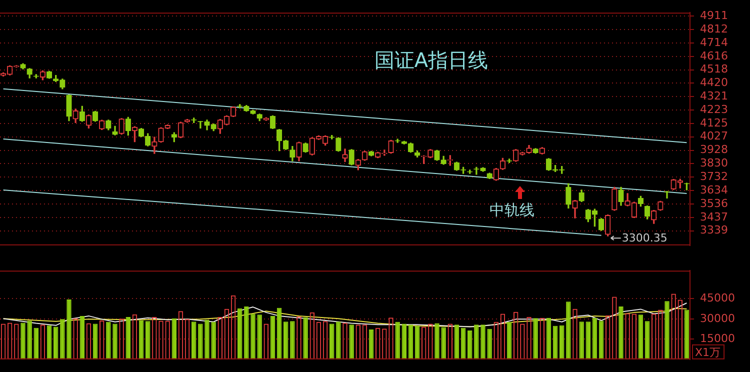 This screenshot has width=750, height=372. What do you see at coordinates (717, 339) in the screenshot?
I see `y-tick-label: 15000` at bounding box center [717, 339].